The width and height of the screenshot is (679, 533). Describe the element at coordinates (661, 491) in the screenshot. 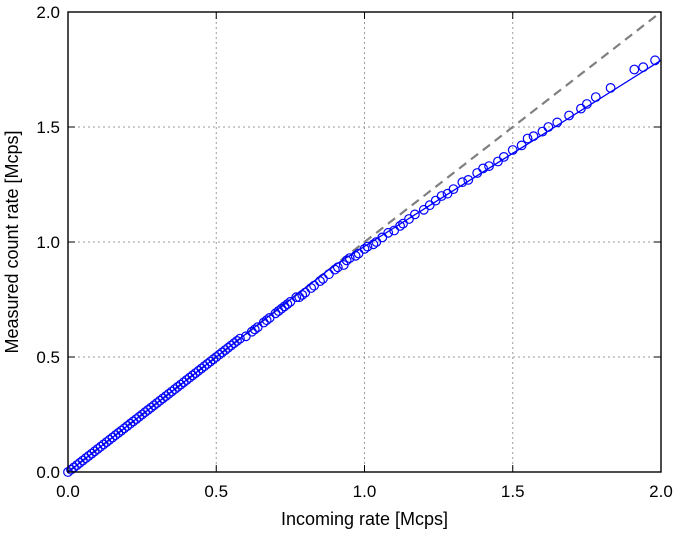

I see `x-tick-label: 2.0` at that location.